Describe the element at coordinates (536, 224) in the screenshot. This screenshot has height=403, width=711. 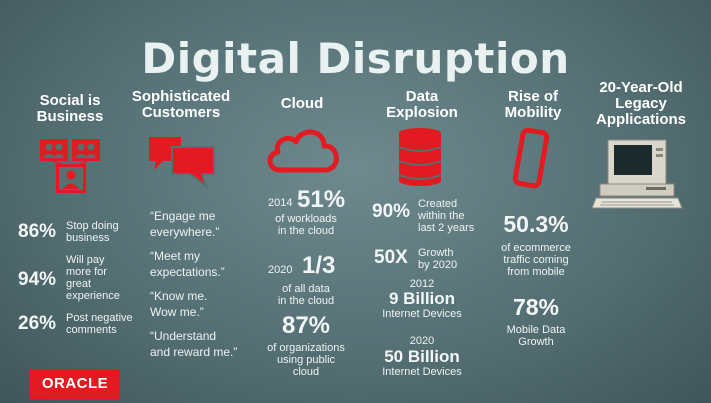
I see `mobility-stat-value: 50.3%` at that location.